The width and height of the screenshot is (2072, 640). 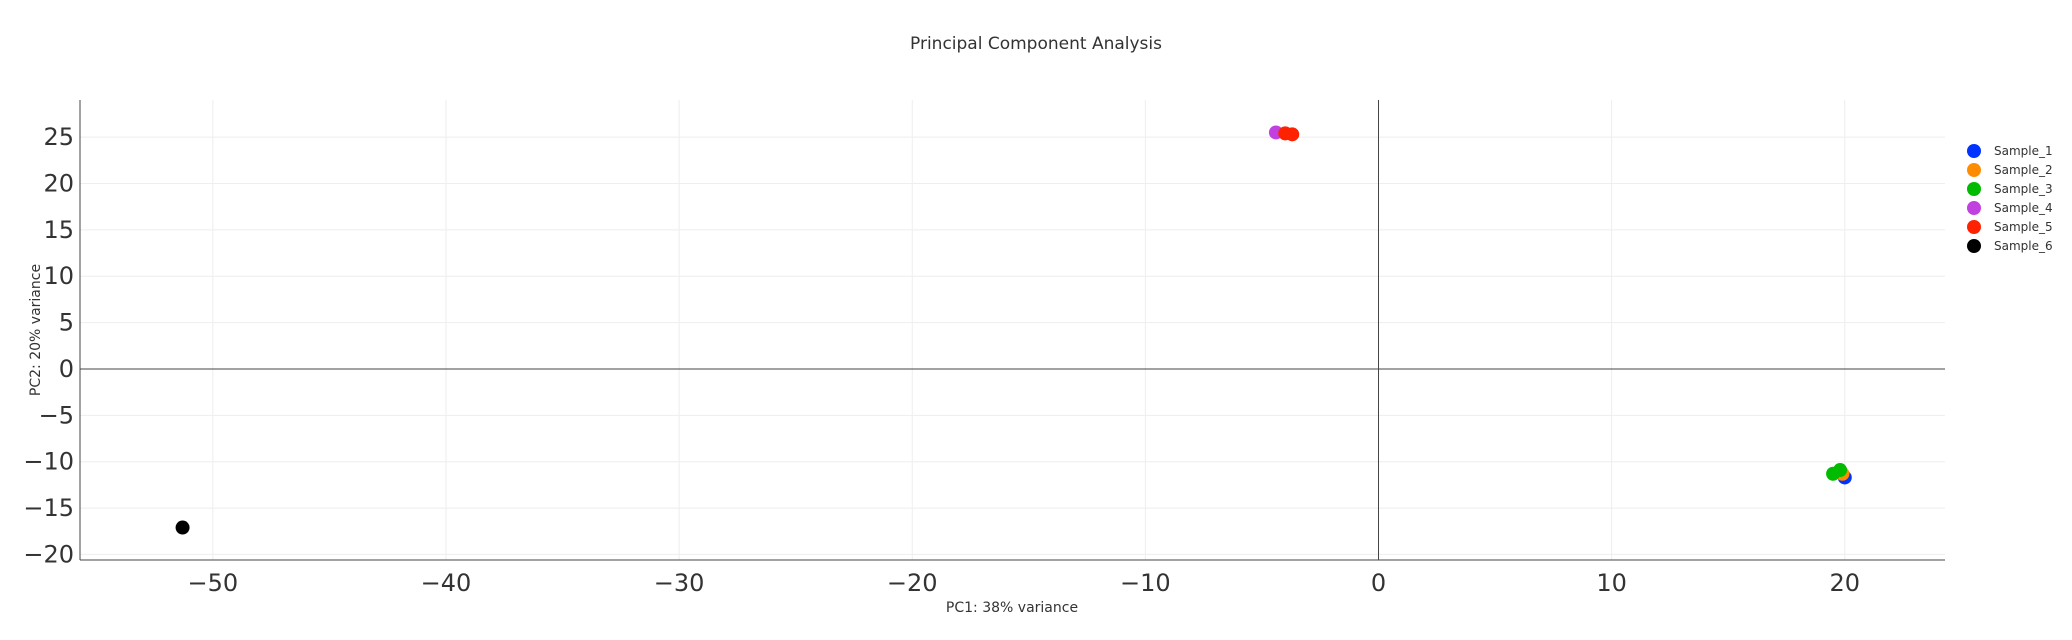 I want to click on legend-label: Sample_1, so click(x=2023, y=151).